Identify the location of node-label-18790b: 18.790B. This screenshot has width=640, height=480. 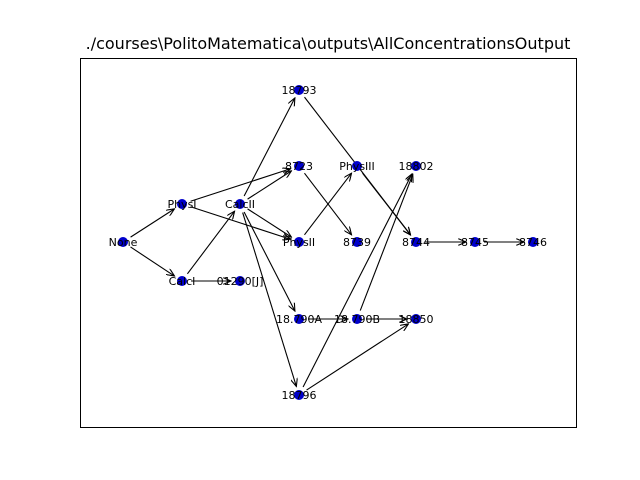
(357, 319).